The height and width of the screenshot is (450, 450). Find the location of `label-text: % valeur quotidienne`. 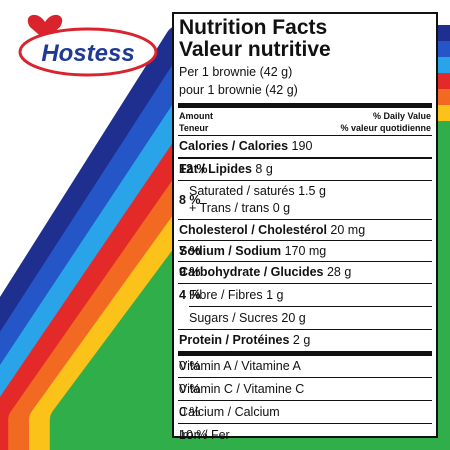

label-text: % valeur quotidienne is located at coordinates (385, 128).